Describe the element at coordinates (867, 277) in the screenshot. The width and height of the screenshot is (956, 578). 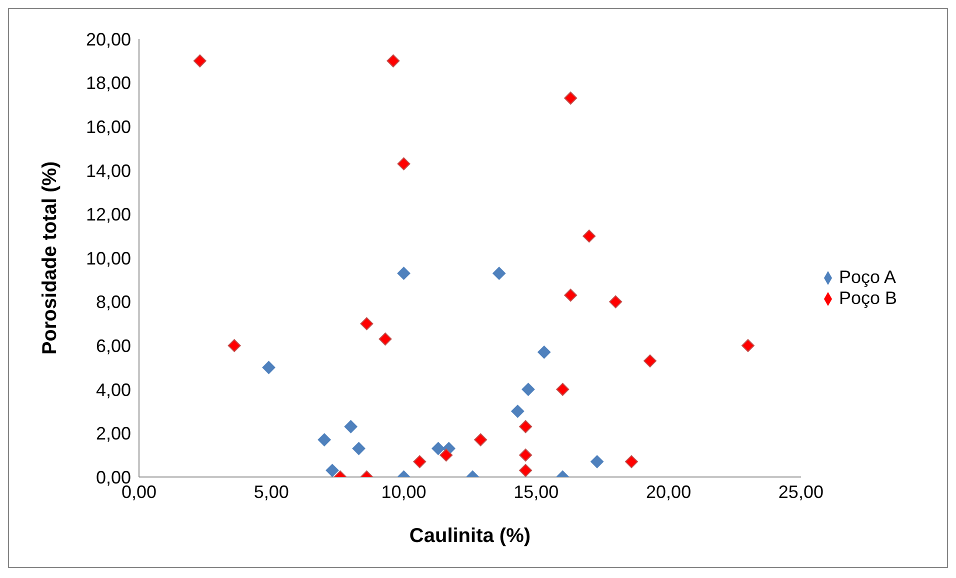
I see `legend-label: Poço A` at that location.